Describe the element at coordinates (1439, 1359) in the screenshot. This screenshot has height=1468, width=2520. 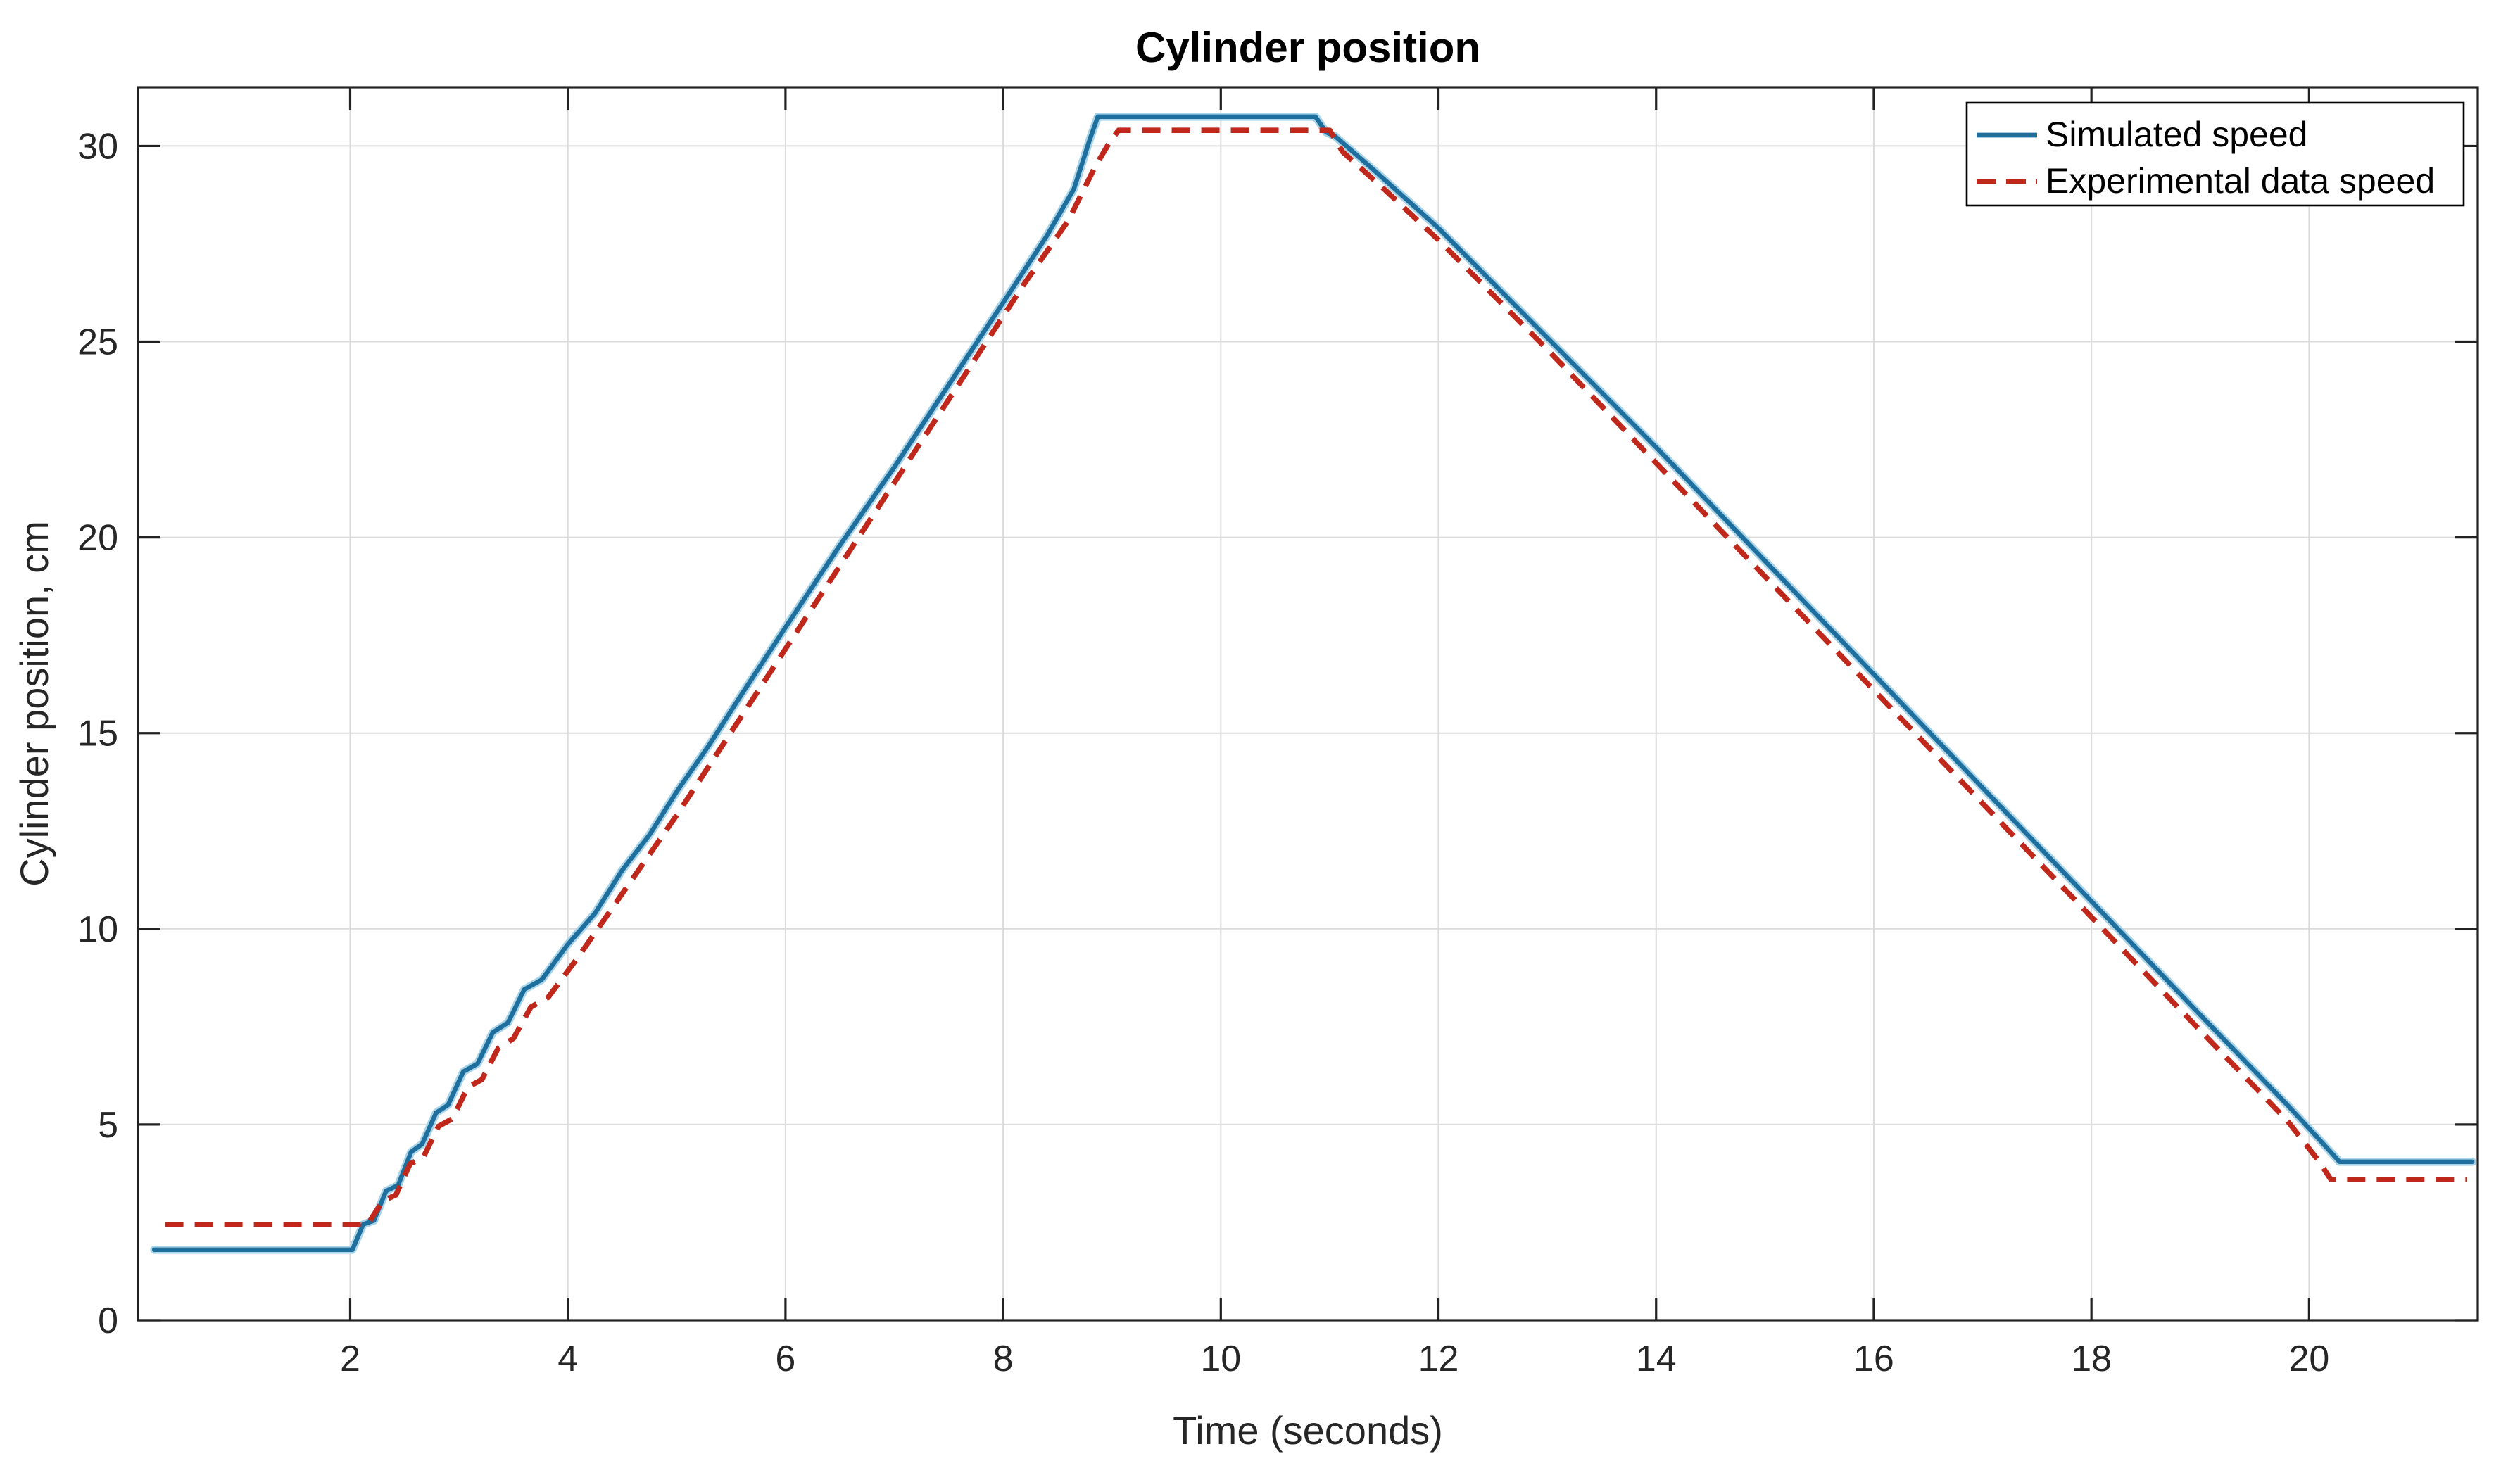
I see `x-tick-label: 12` at that location.